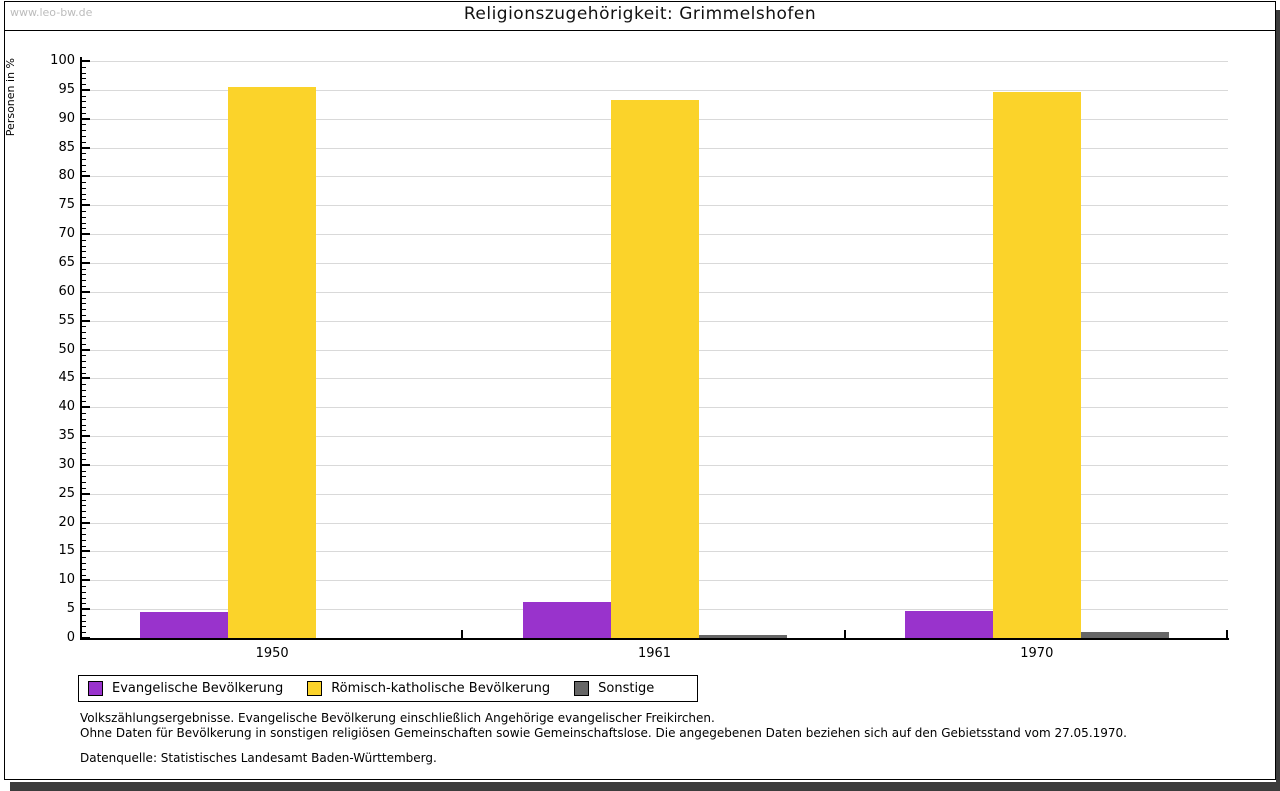 This screenshot has height=791, width=1280. What do you see at coordinates (66, 522) in the screenshot?
I see `y-tick-label: 20` at bounding box center [66, 522].